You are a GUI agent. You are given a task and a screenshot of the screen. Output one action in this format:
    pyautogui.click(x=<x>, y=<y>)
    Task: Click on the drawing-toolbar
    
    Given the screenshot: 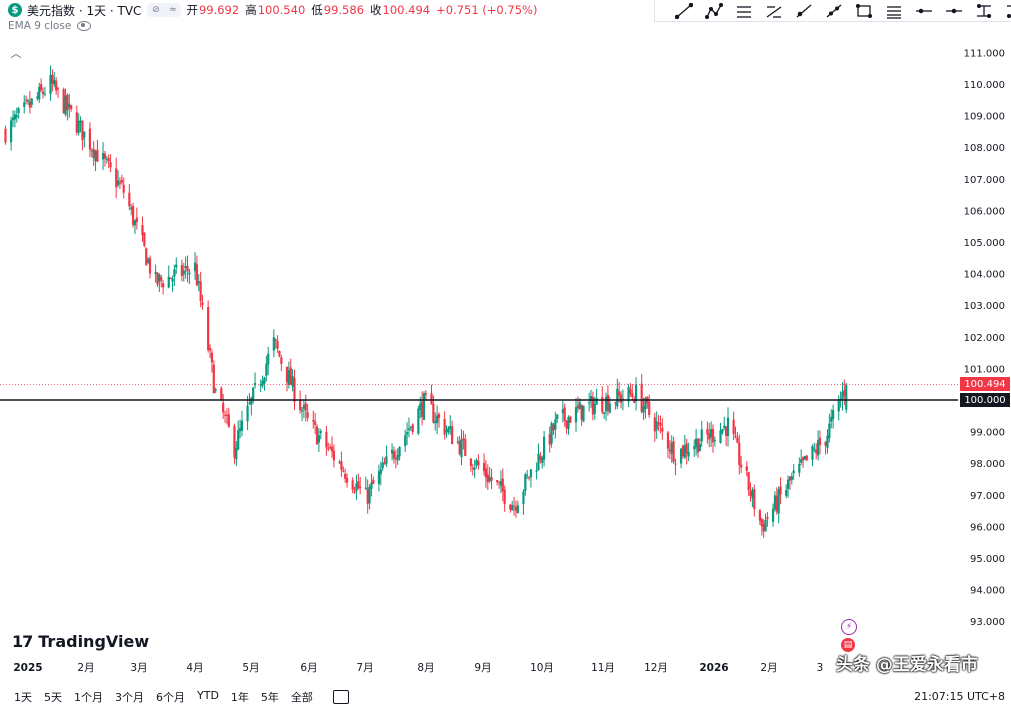 What is the action you would take?
    pyautogui.click(x=832, y=11)
    